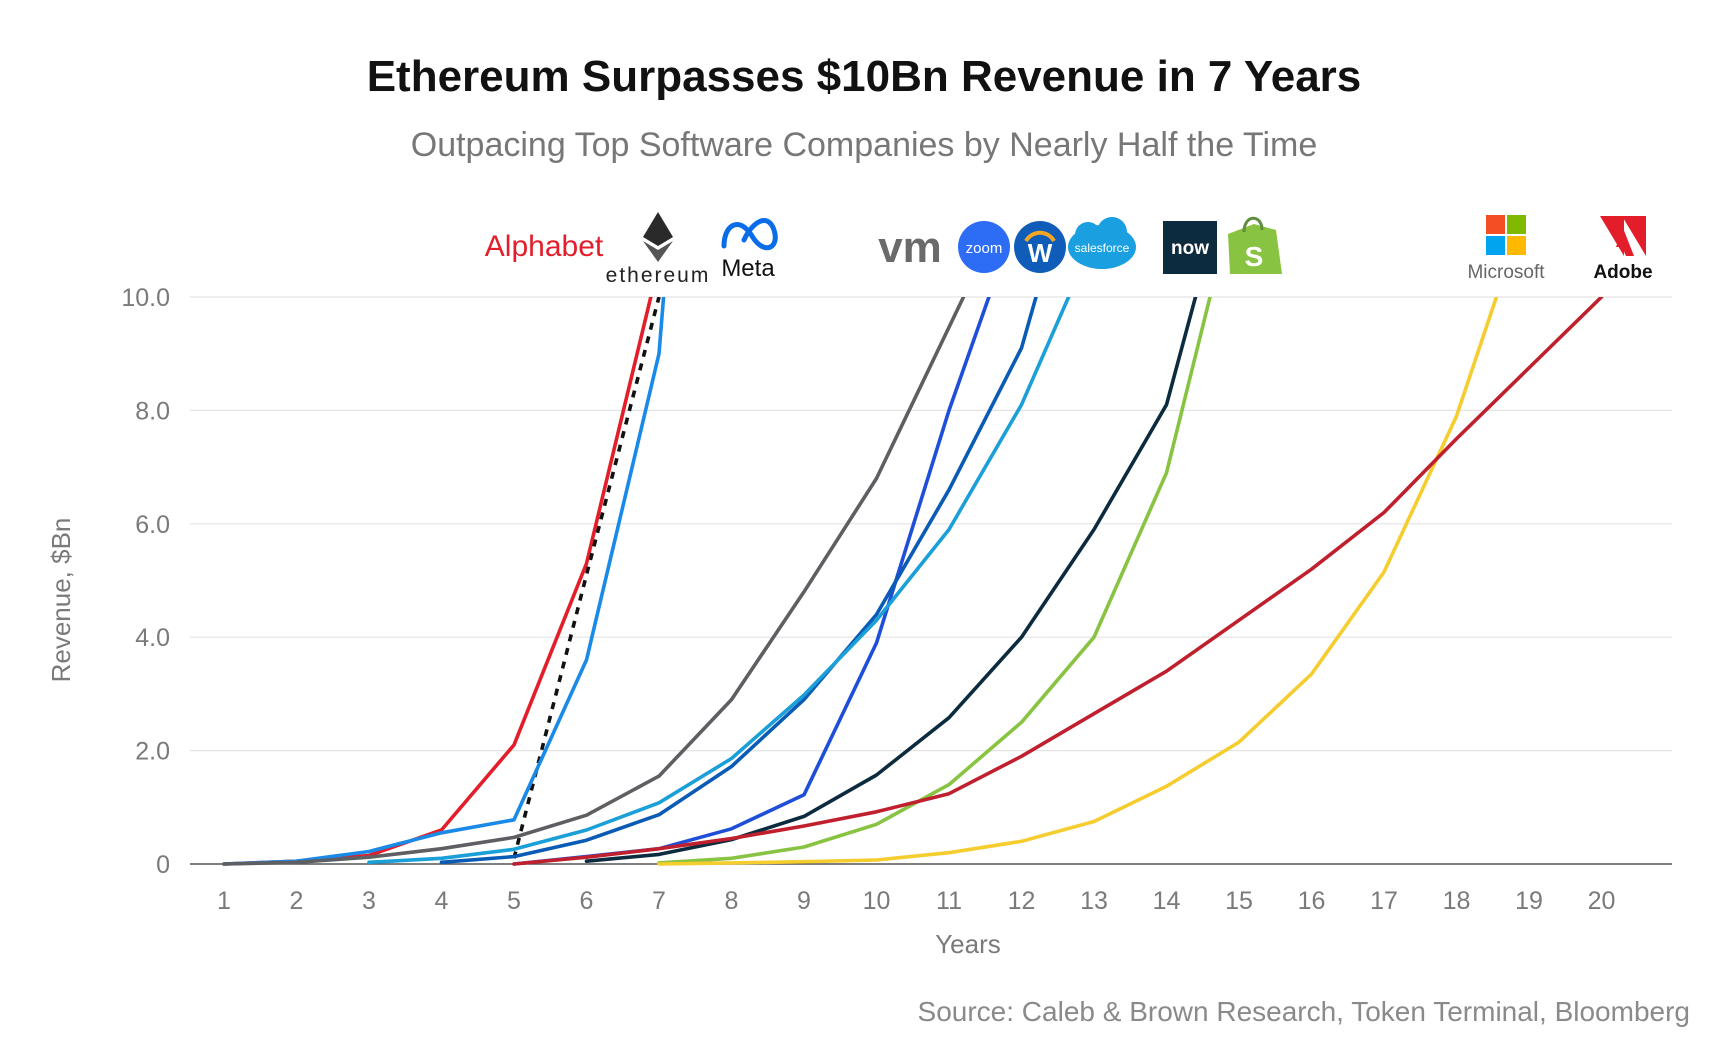 This screenshot has width=1728, height=1056. I want to click on zoom-circle-icon, so click(984, 247).